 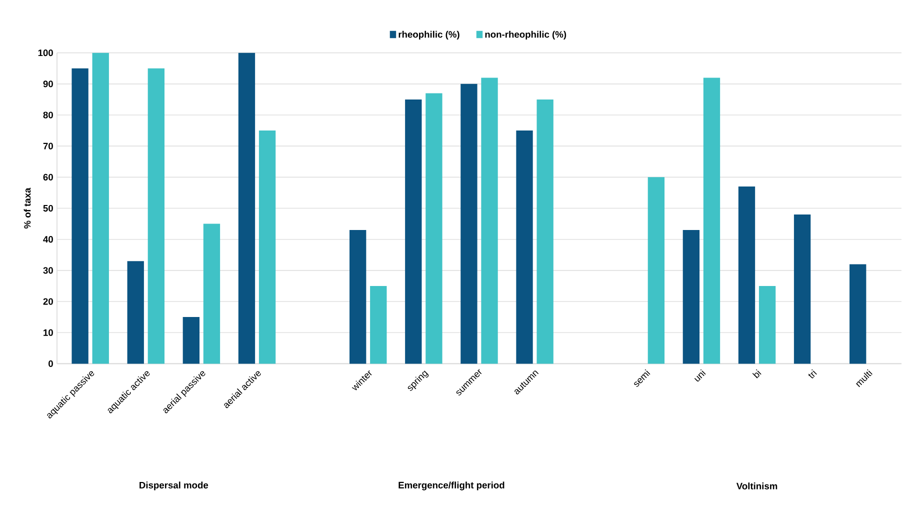 I want to click on y-tick-label: 100, so click(x=45, y=52).